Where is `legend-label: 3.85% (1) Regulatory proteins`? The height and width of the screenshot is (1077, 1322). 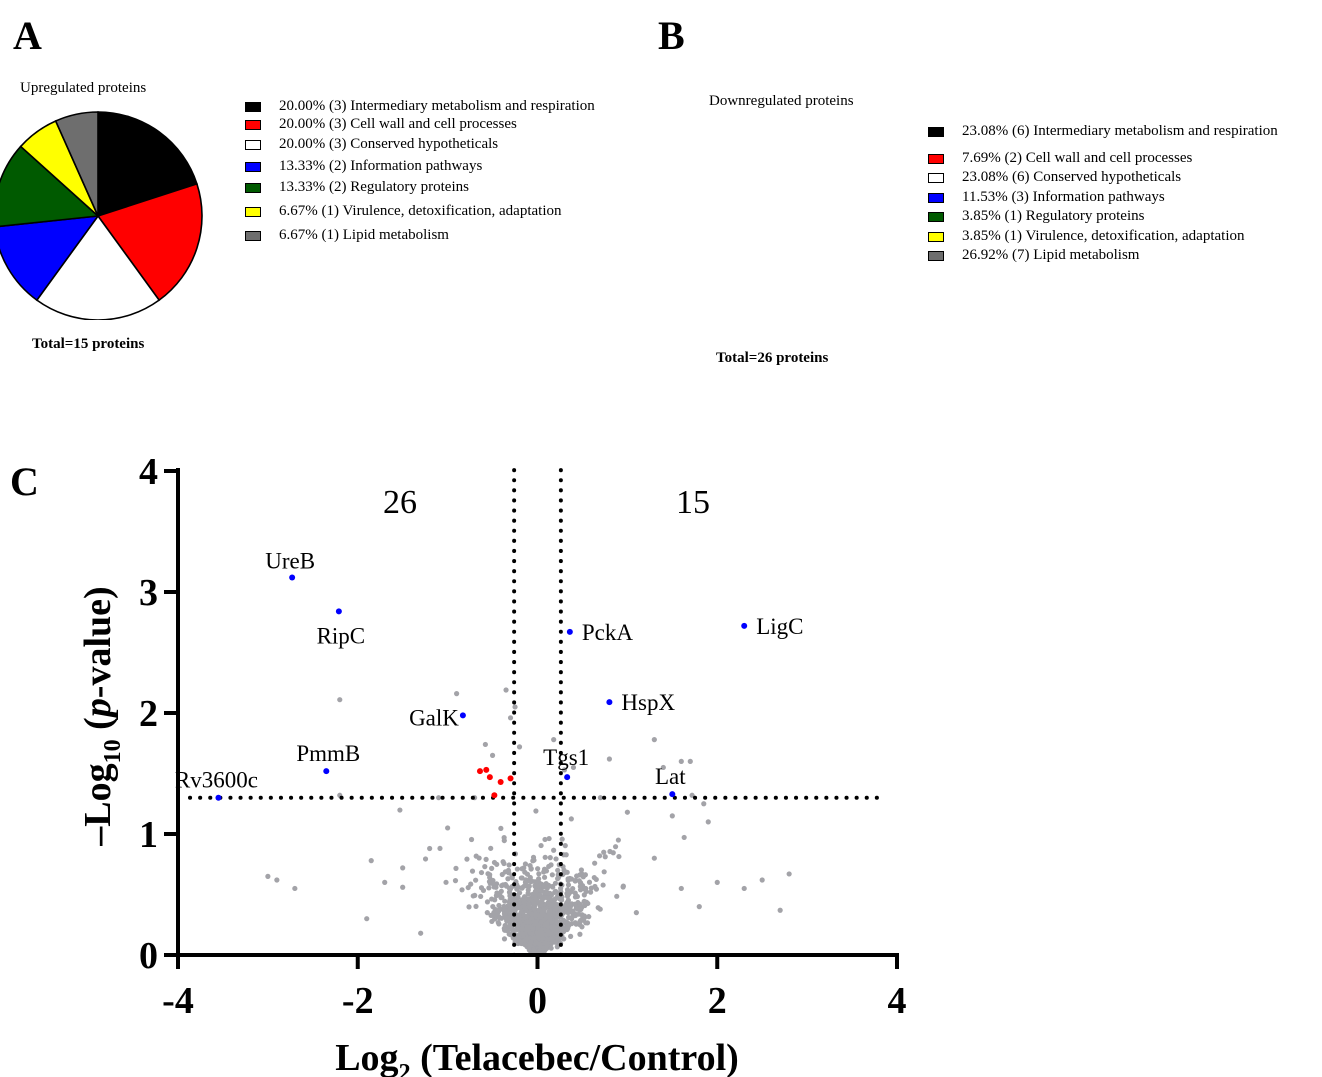 legend-label: 3.85% (1) Regulatory proteins is located at coordinates (1053, 216).